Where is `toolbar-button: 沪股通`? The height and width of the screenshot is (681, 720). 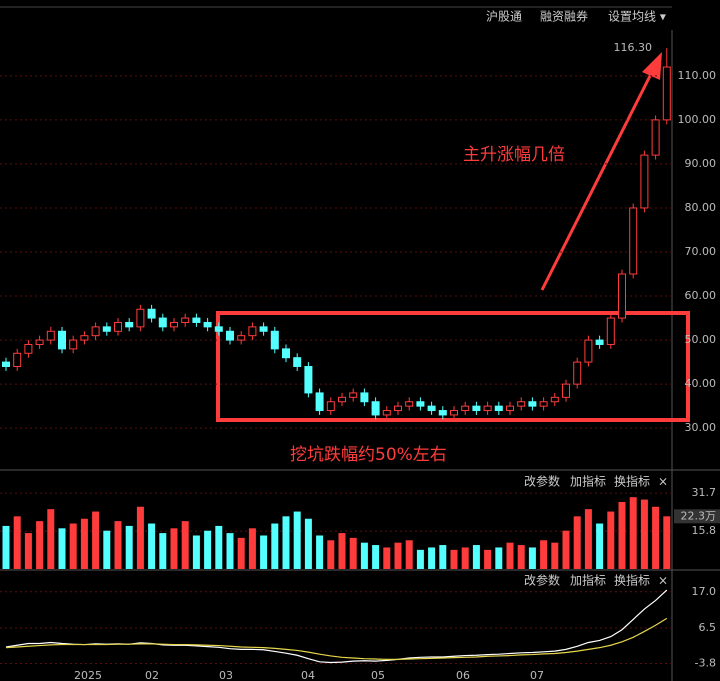 toolbar-button: 沪股通 is located at coordinates (504, 17).